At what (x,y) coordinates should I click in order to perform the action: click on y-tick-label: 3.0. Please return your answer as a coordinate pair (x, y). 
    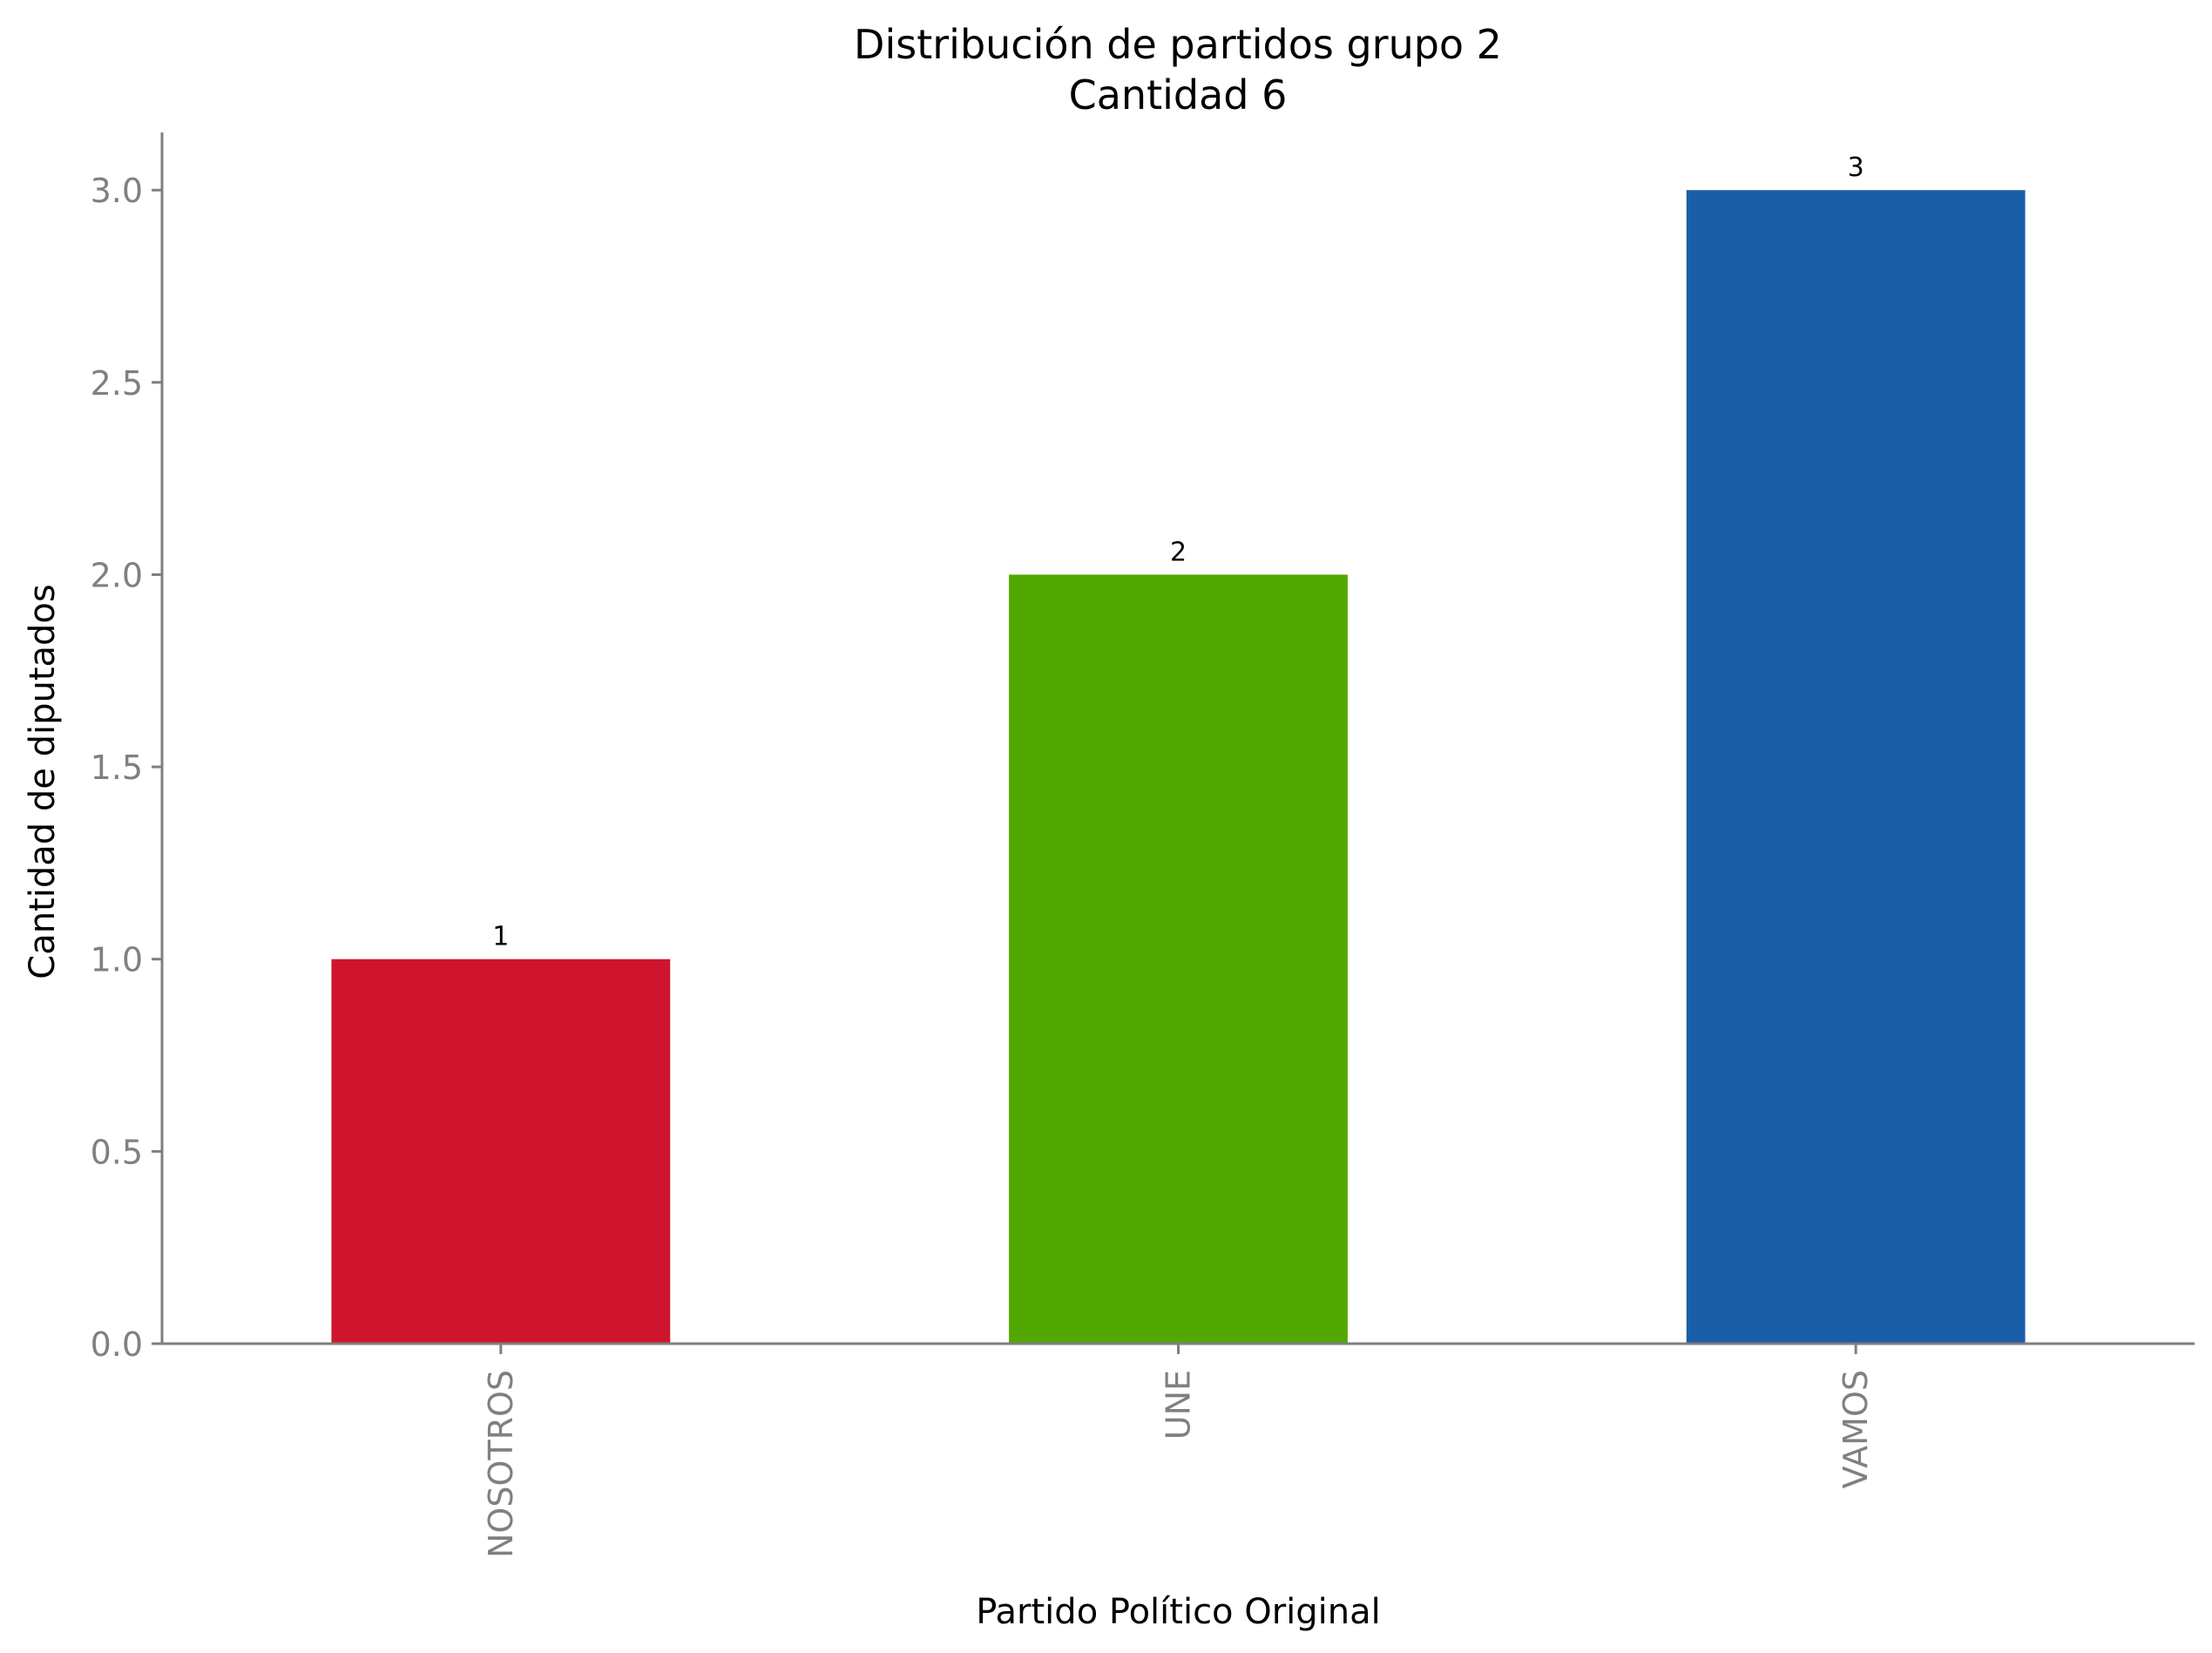
    Looking at the image, I should click on (117, 191).